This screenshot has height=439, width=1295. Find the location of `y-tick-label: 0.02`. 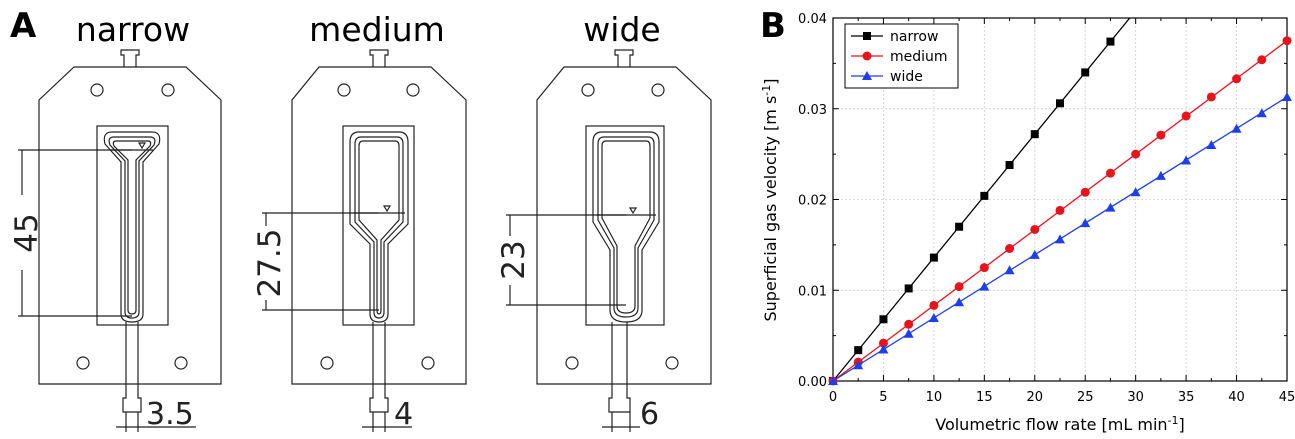

y-tick-label: 0.02 is located at coordinates (812, 201).